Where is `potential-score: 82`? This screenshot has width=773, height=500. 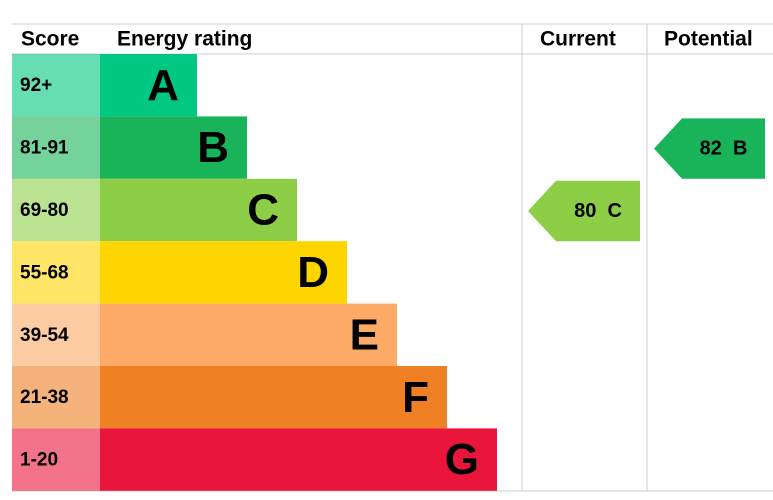 potential-score: 82 is located at coordinates (711, 149).